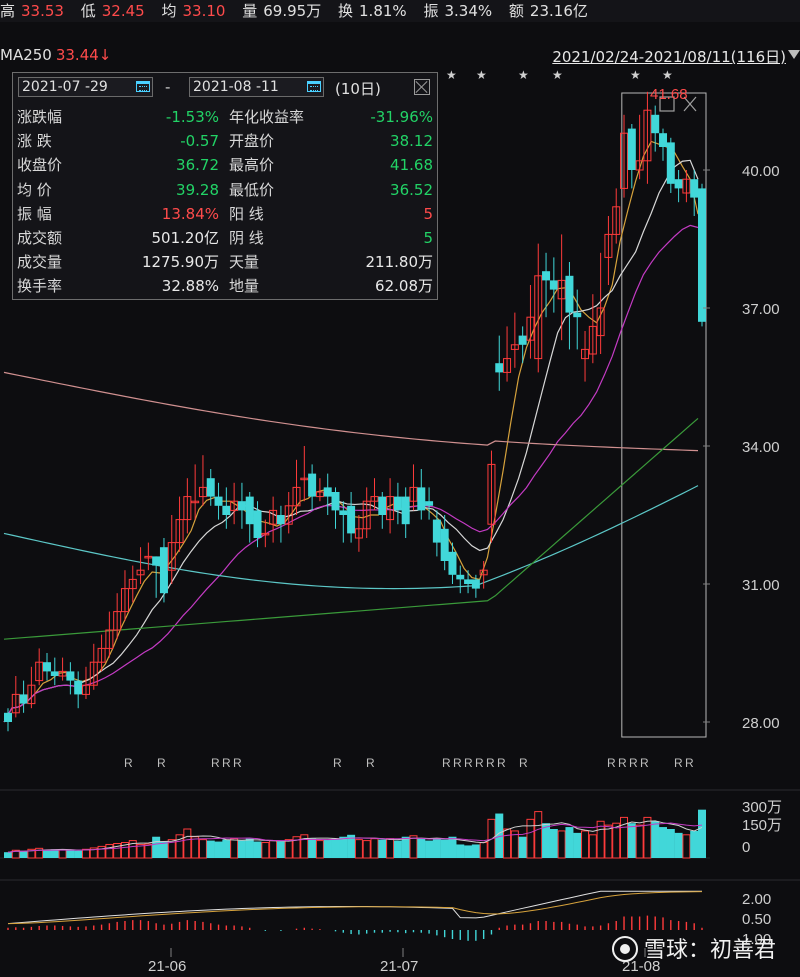 The image size is (800, 977). What do you see at coordinates (85, 87) in the screenshot?
I see `start-date-field: 2021-07 -29` at bounding box center [85, 87].